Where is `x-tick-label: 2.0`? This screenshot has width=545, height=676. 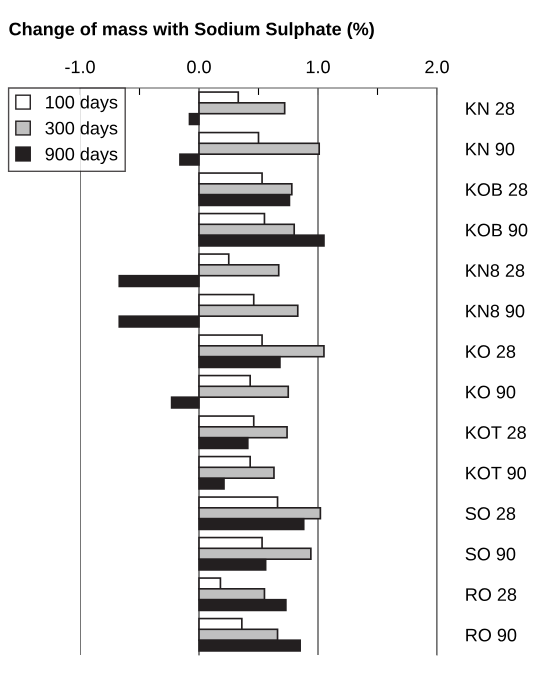
x-tick-label: 2.0 is located at coordinates (437, 67).